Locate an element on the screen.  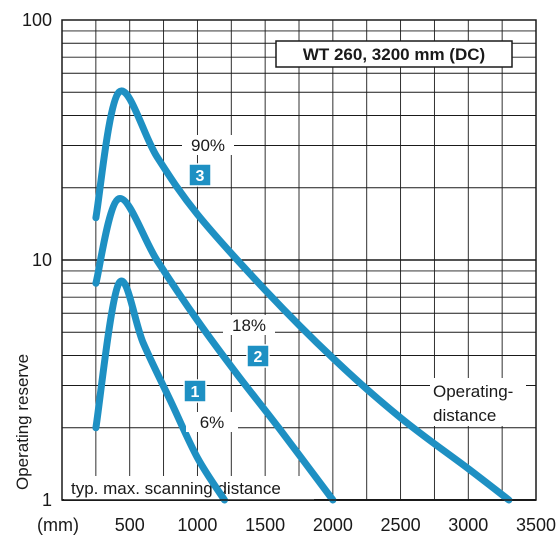
x-tick-label: 1500 is located at coordinates (265, 525).